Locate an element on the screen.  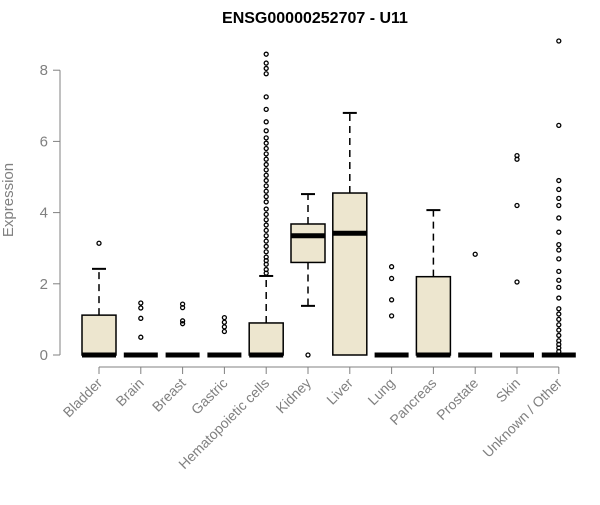
x-tick-label: Brain is located at coordinates (129, 392).